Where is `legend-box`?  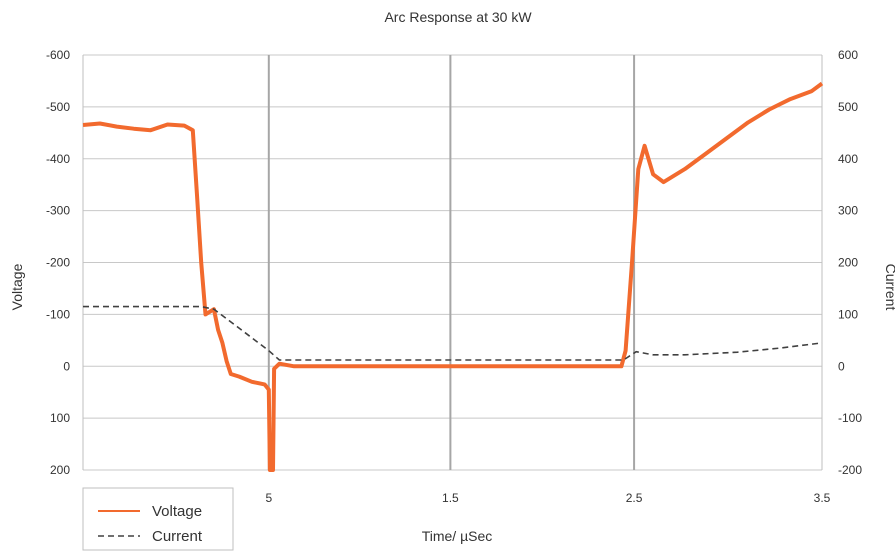
legend-box is located at coordinates (158, 519).